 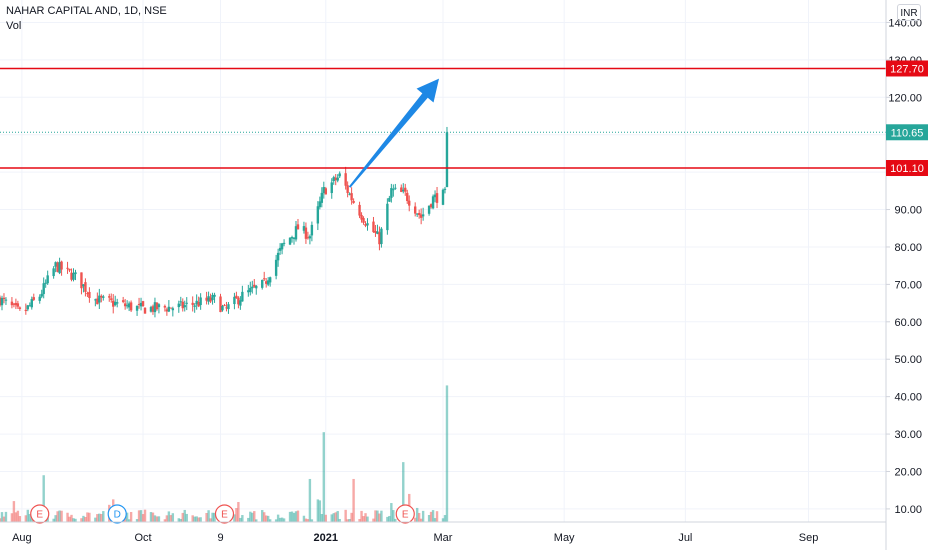 What do you see at coordinates (908, 211) in the screenshot?
I see `price-tick-label: 90.00` at bounding box center [908, 211].